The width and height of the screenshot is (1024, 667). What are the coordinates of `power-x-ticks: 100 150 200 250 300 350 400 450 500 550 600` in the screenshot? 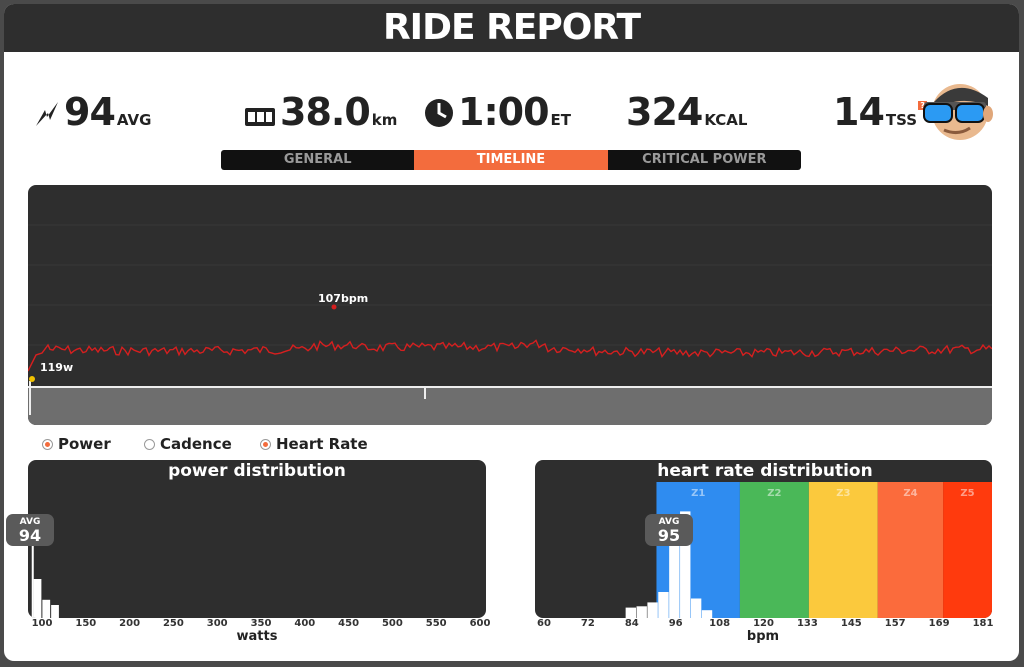 It's located at (254, 624).